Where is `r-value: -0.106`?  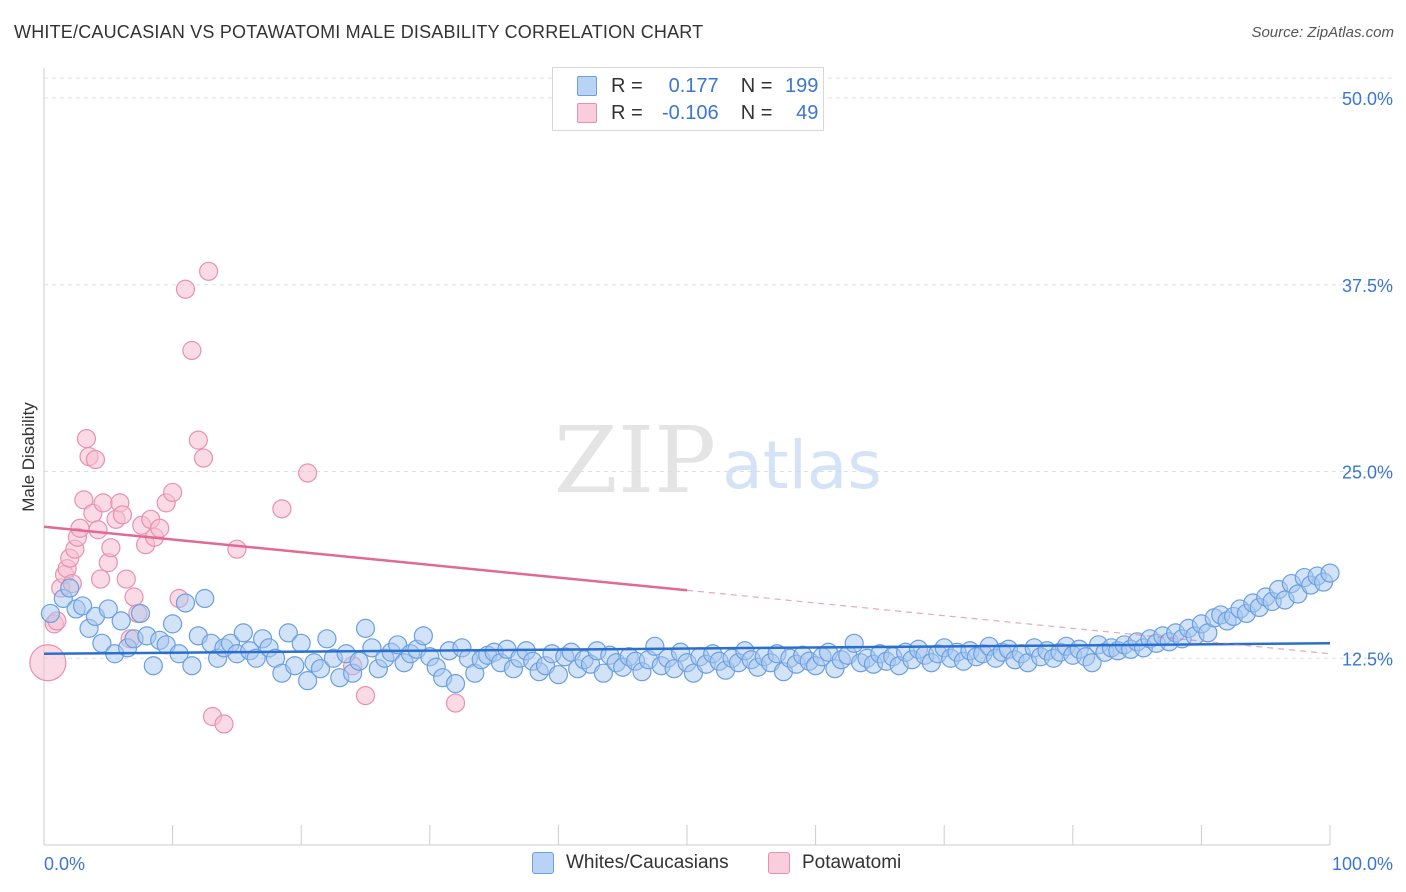
r-value: -0.106 is located at coordinates (690, 112).